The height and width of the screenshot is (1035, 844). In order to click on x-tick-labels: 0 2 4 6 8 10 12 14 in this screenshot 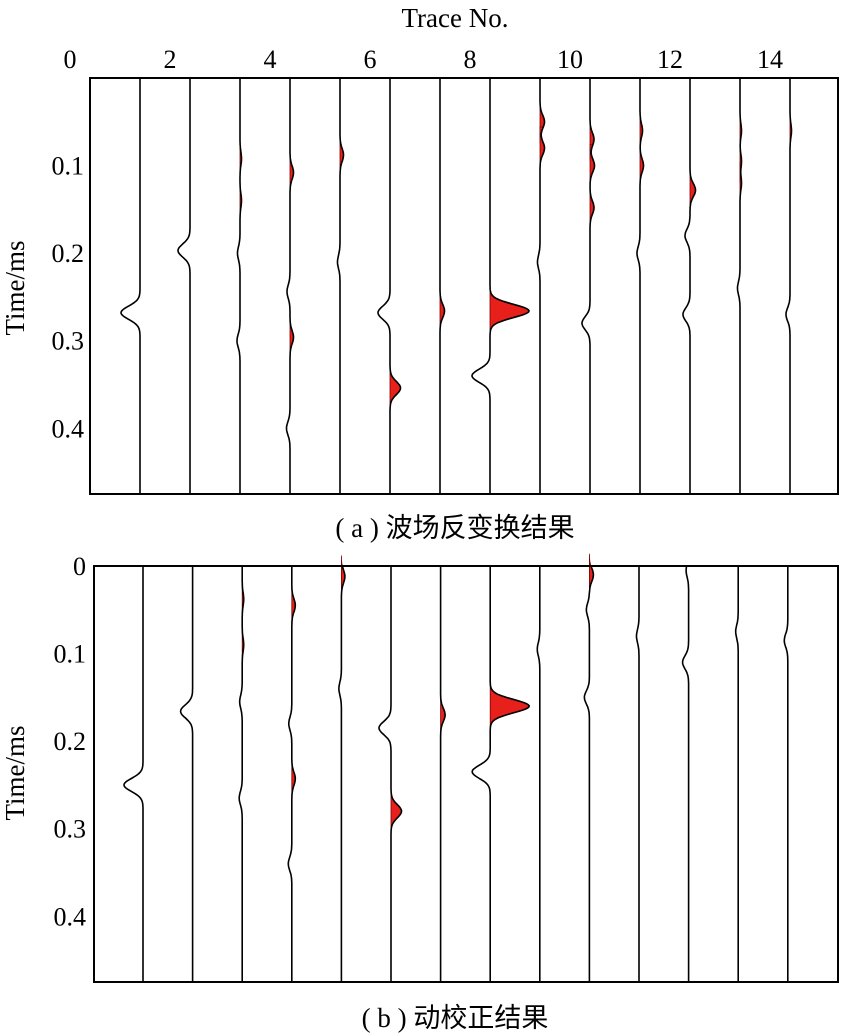, I will do `click(424, 59)`.